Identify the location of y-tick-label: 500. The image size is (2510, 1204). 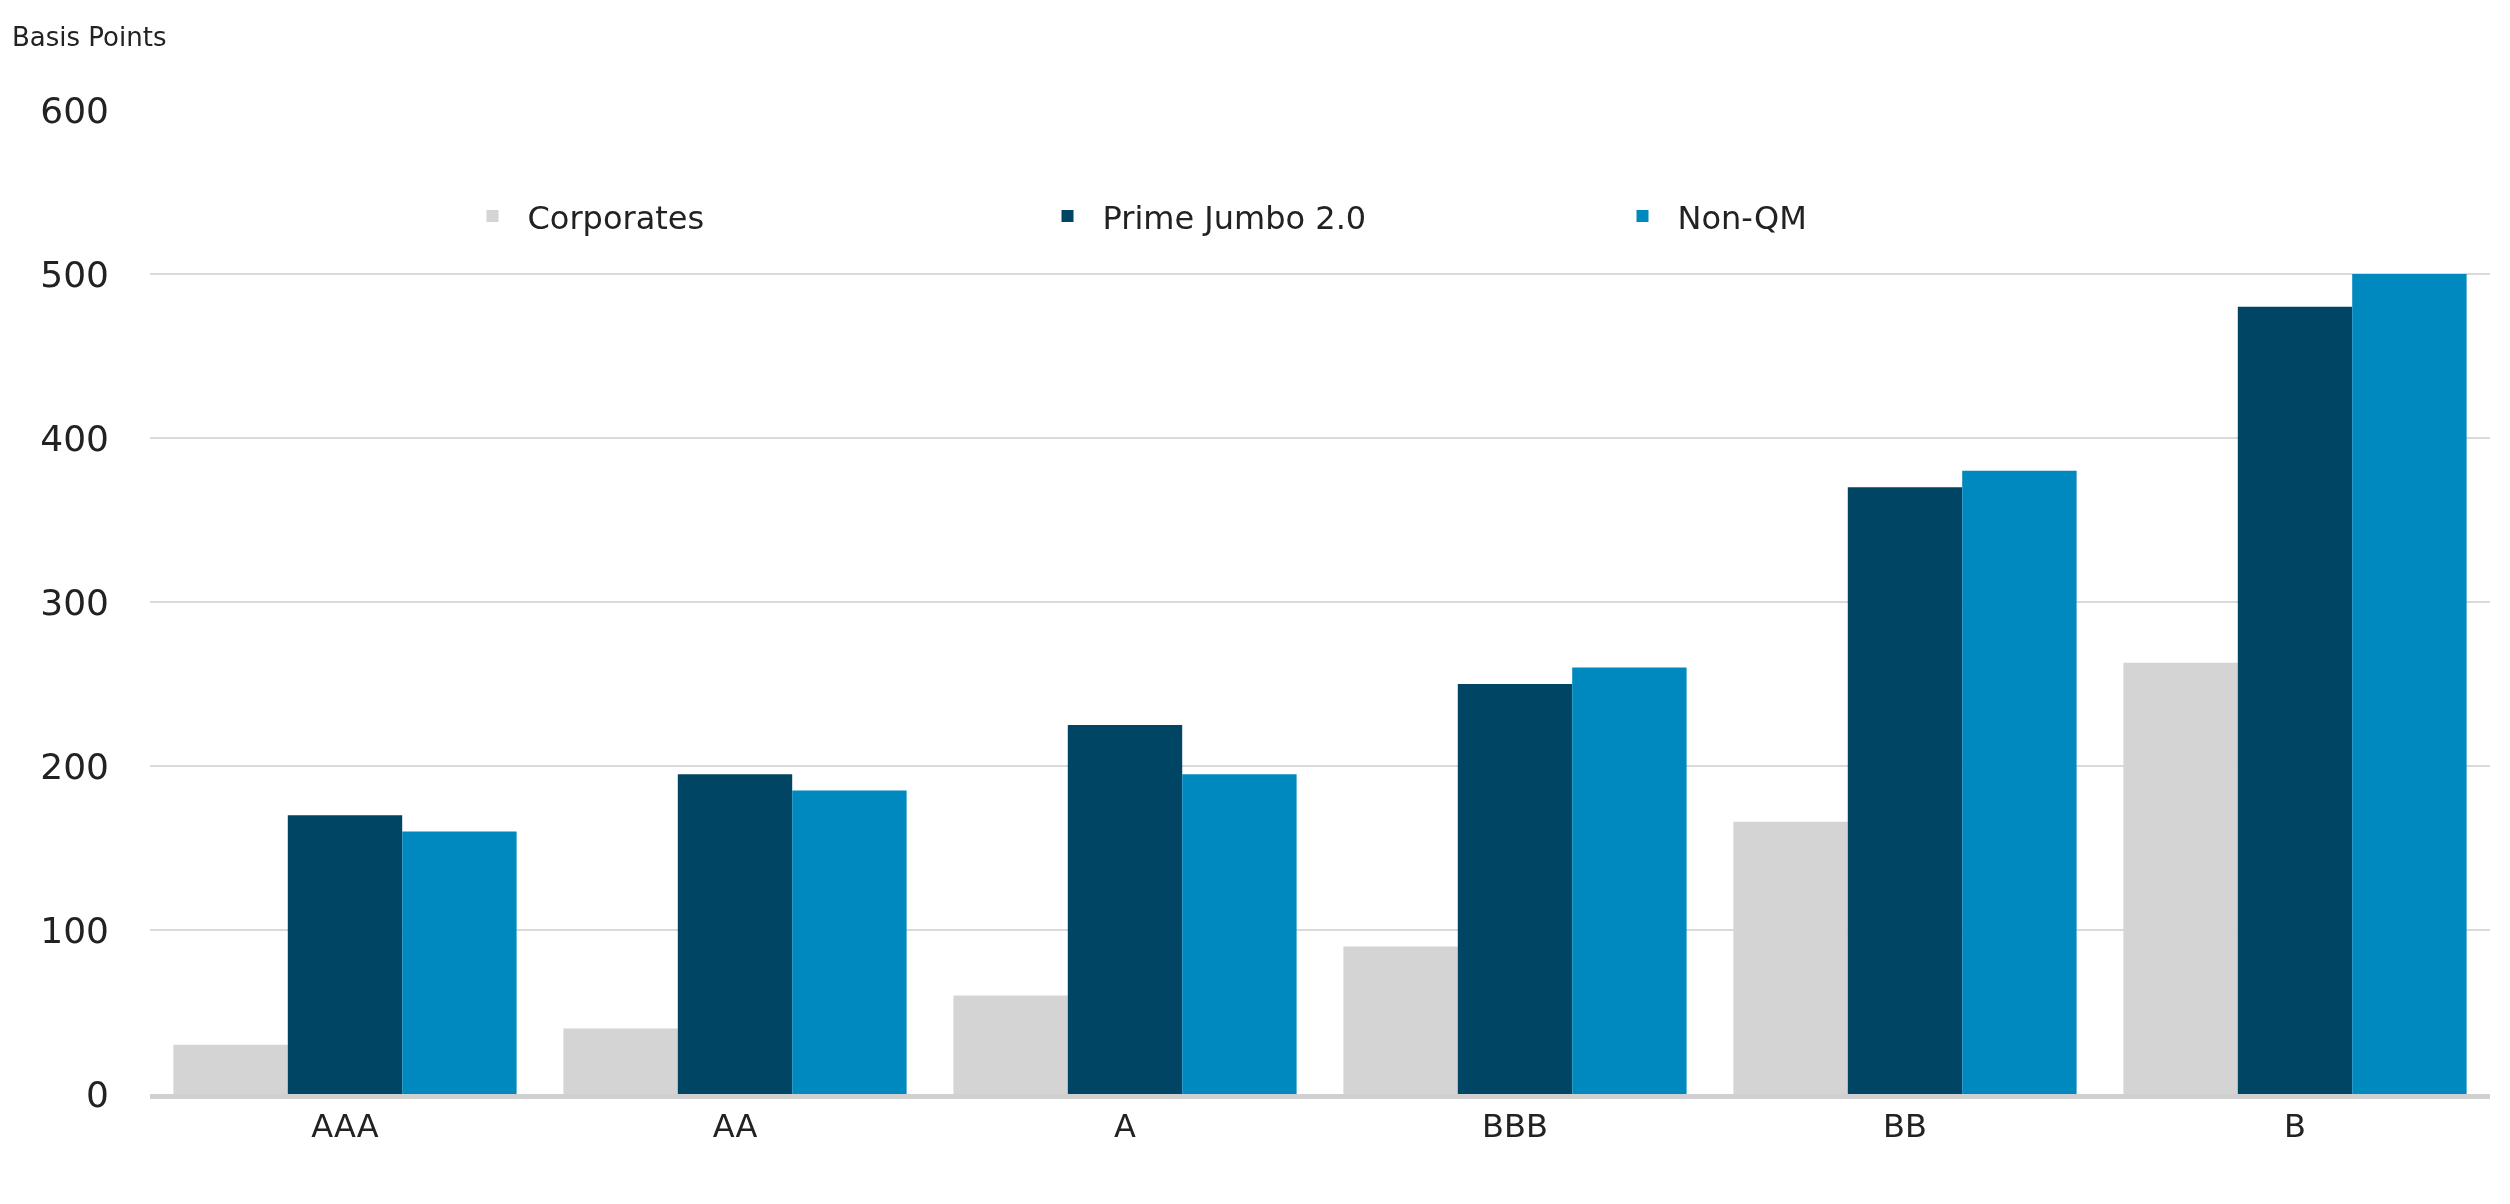
(74, 274).